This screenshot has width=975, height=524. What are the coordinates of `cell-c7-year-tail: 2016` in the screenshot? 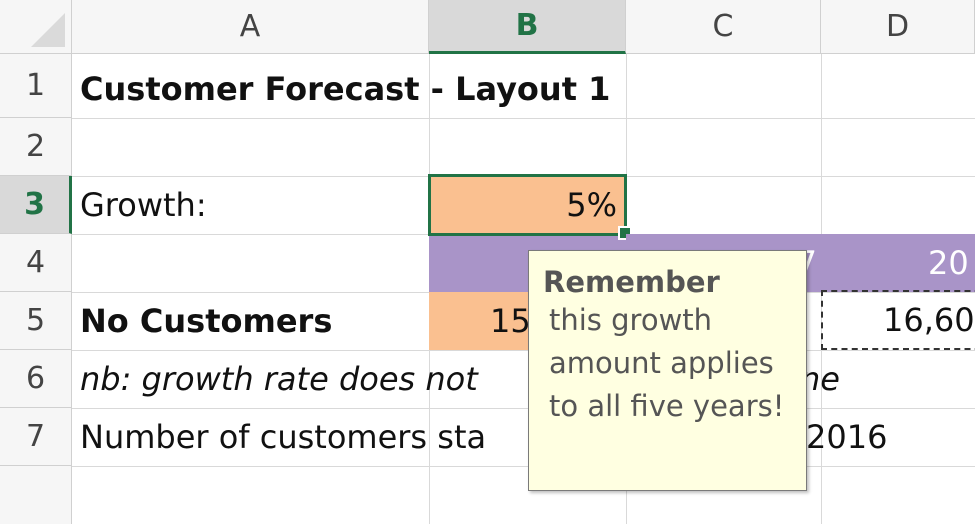 It's located at (847, 437).